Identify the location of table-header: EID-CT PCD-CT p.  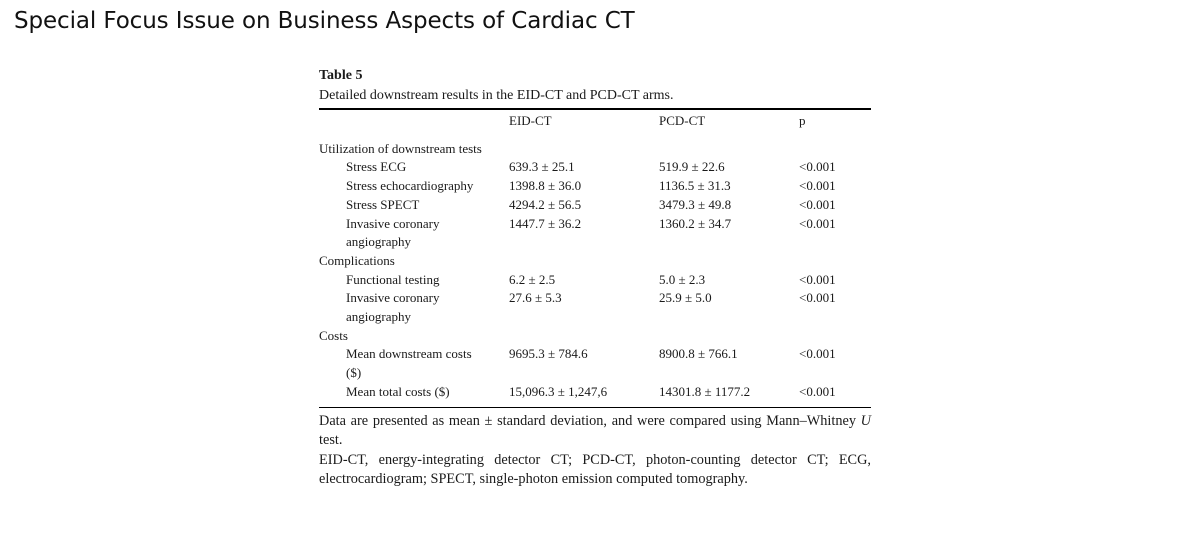
(595, 123).